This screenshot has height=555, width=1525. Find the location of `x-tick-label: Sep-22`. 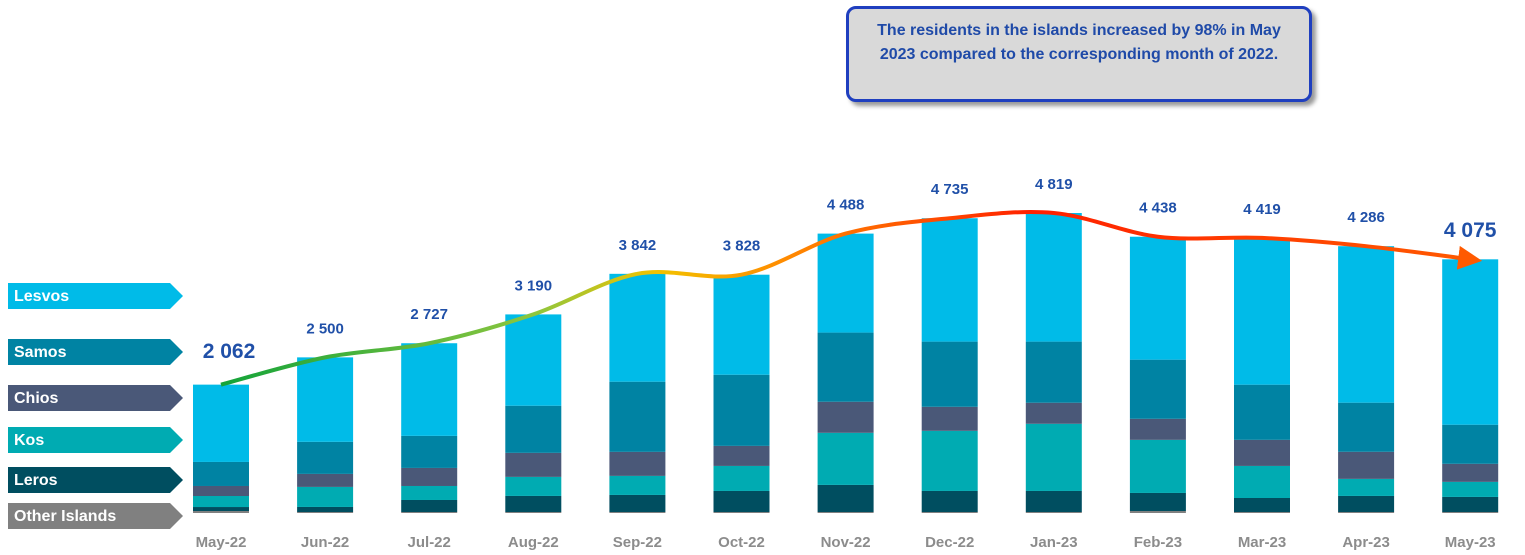

x-tick-label: Sep-22 is located at coordinates (637, 542).